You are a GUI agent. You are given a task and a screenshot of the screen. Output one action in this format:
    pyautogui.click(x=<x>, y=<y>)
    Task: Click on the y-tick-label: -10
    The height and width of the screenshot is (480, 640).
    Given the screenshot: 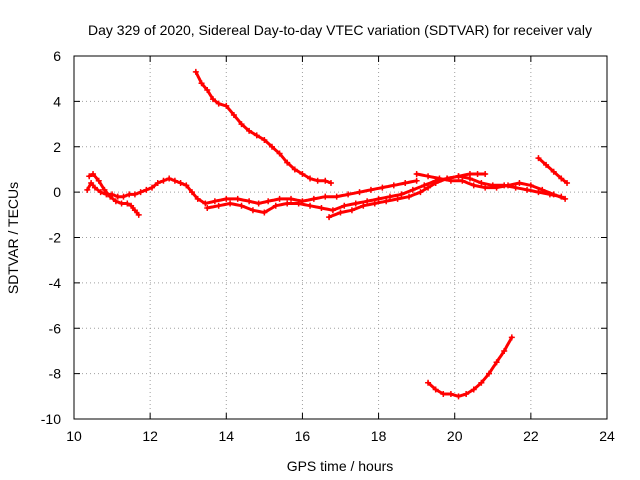 What is the action you would take?
    pyautogui.click(x=51, y=419)
    